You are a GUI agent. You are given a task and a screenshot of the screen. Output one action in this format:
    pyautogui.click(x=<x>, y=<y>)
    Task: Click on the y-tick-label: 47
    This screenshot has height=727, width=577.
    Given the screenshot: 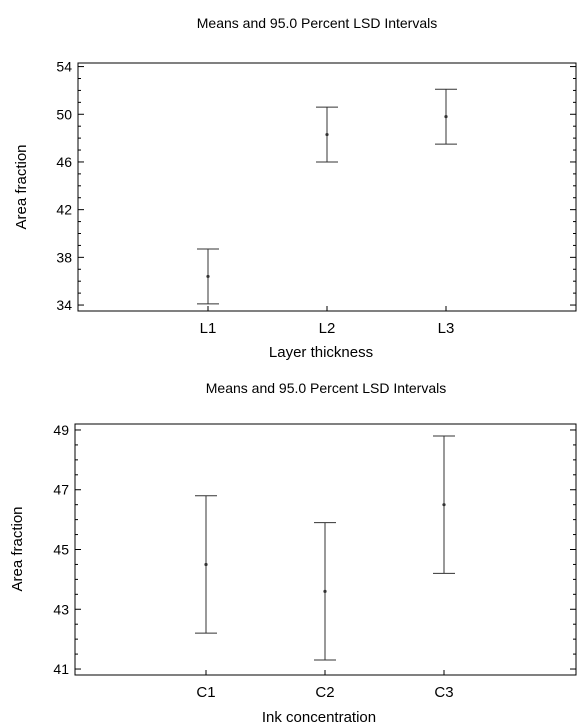 What is the action you would take?
    pyautogui.click(x=61, y=490)
    